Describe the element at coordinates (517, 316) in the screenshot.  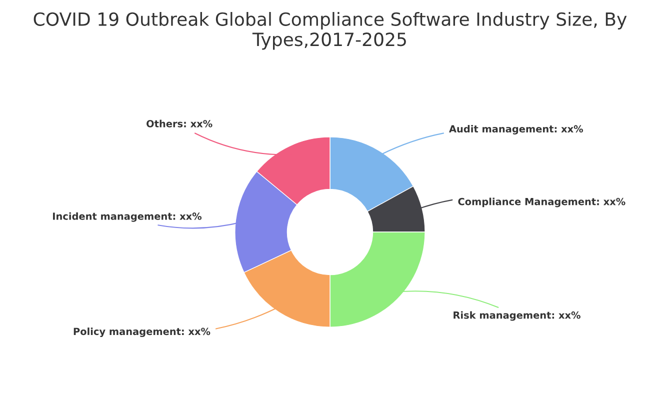
I see `slice-label: Risk management: xx%` at that location.